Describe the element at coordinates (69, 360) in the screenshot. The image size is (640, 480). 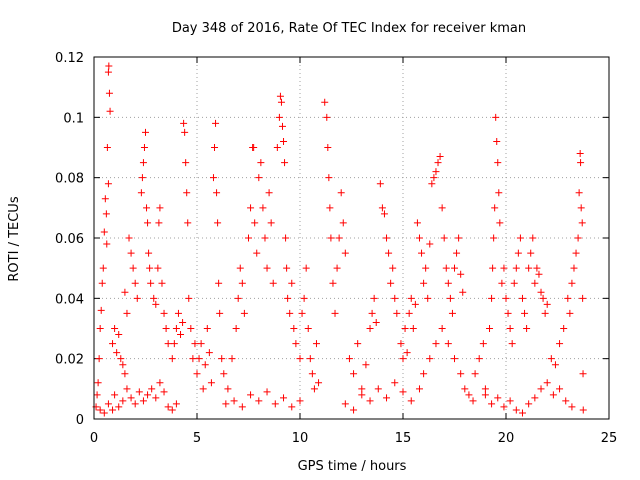
I see `y-tick-label: 0.02` at that location.